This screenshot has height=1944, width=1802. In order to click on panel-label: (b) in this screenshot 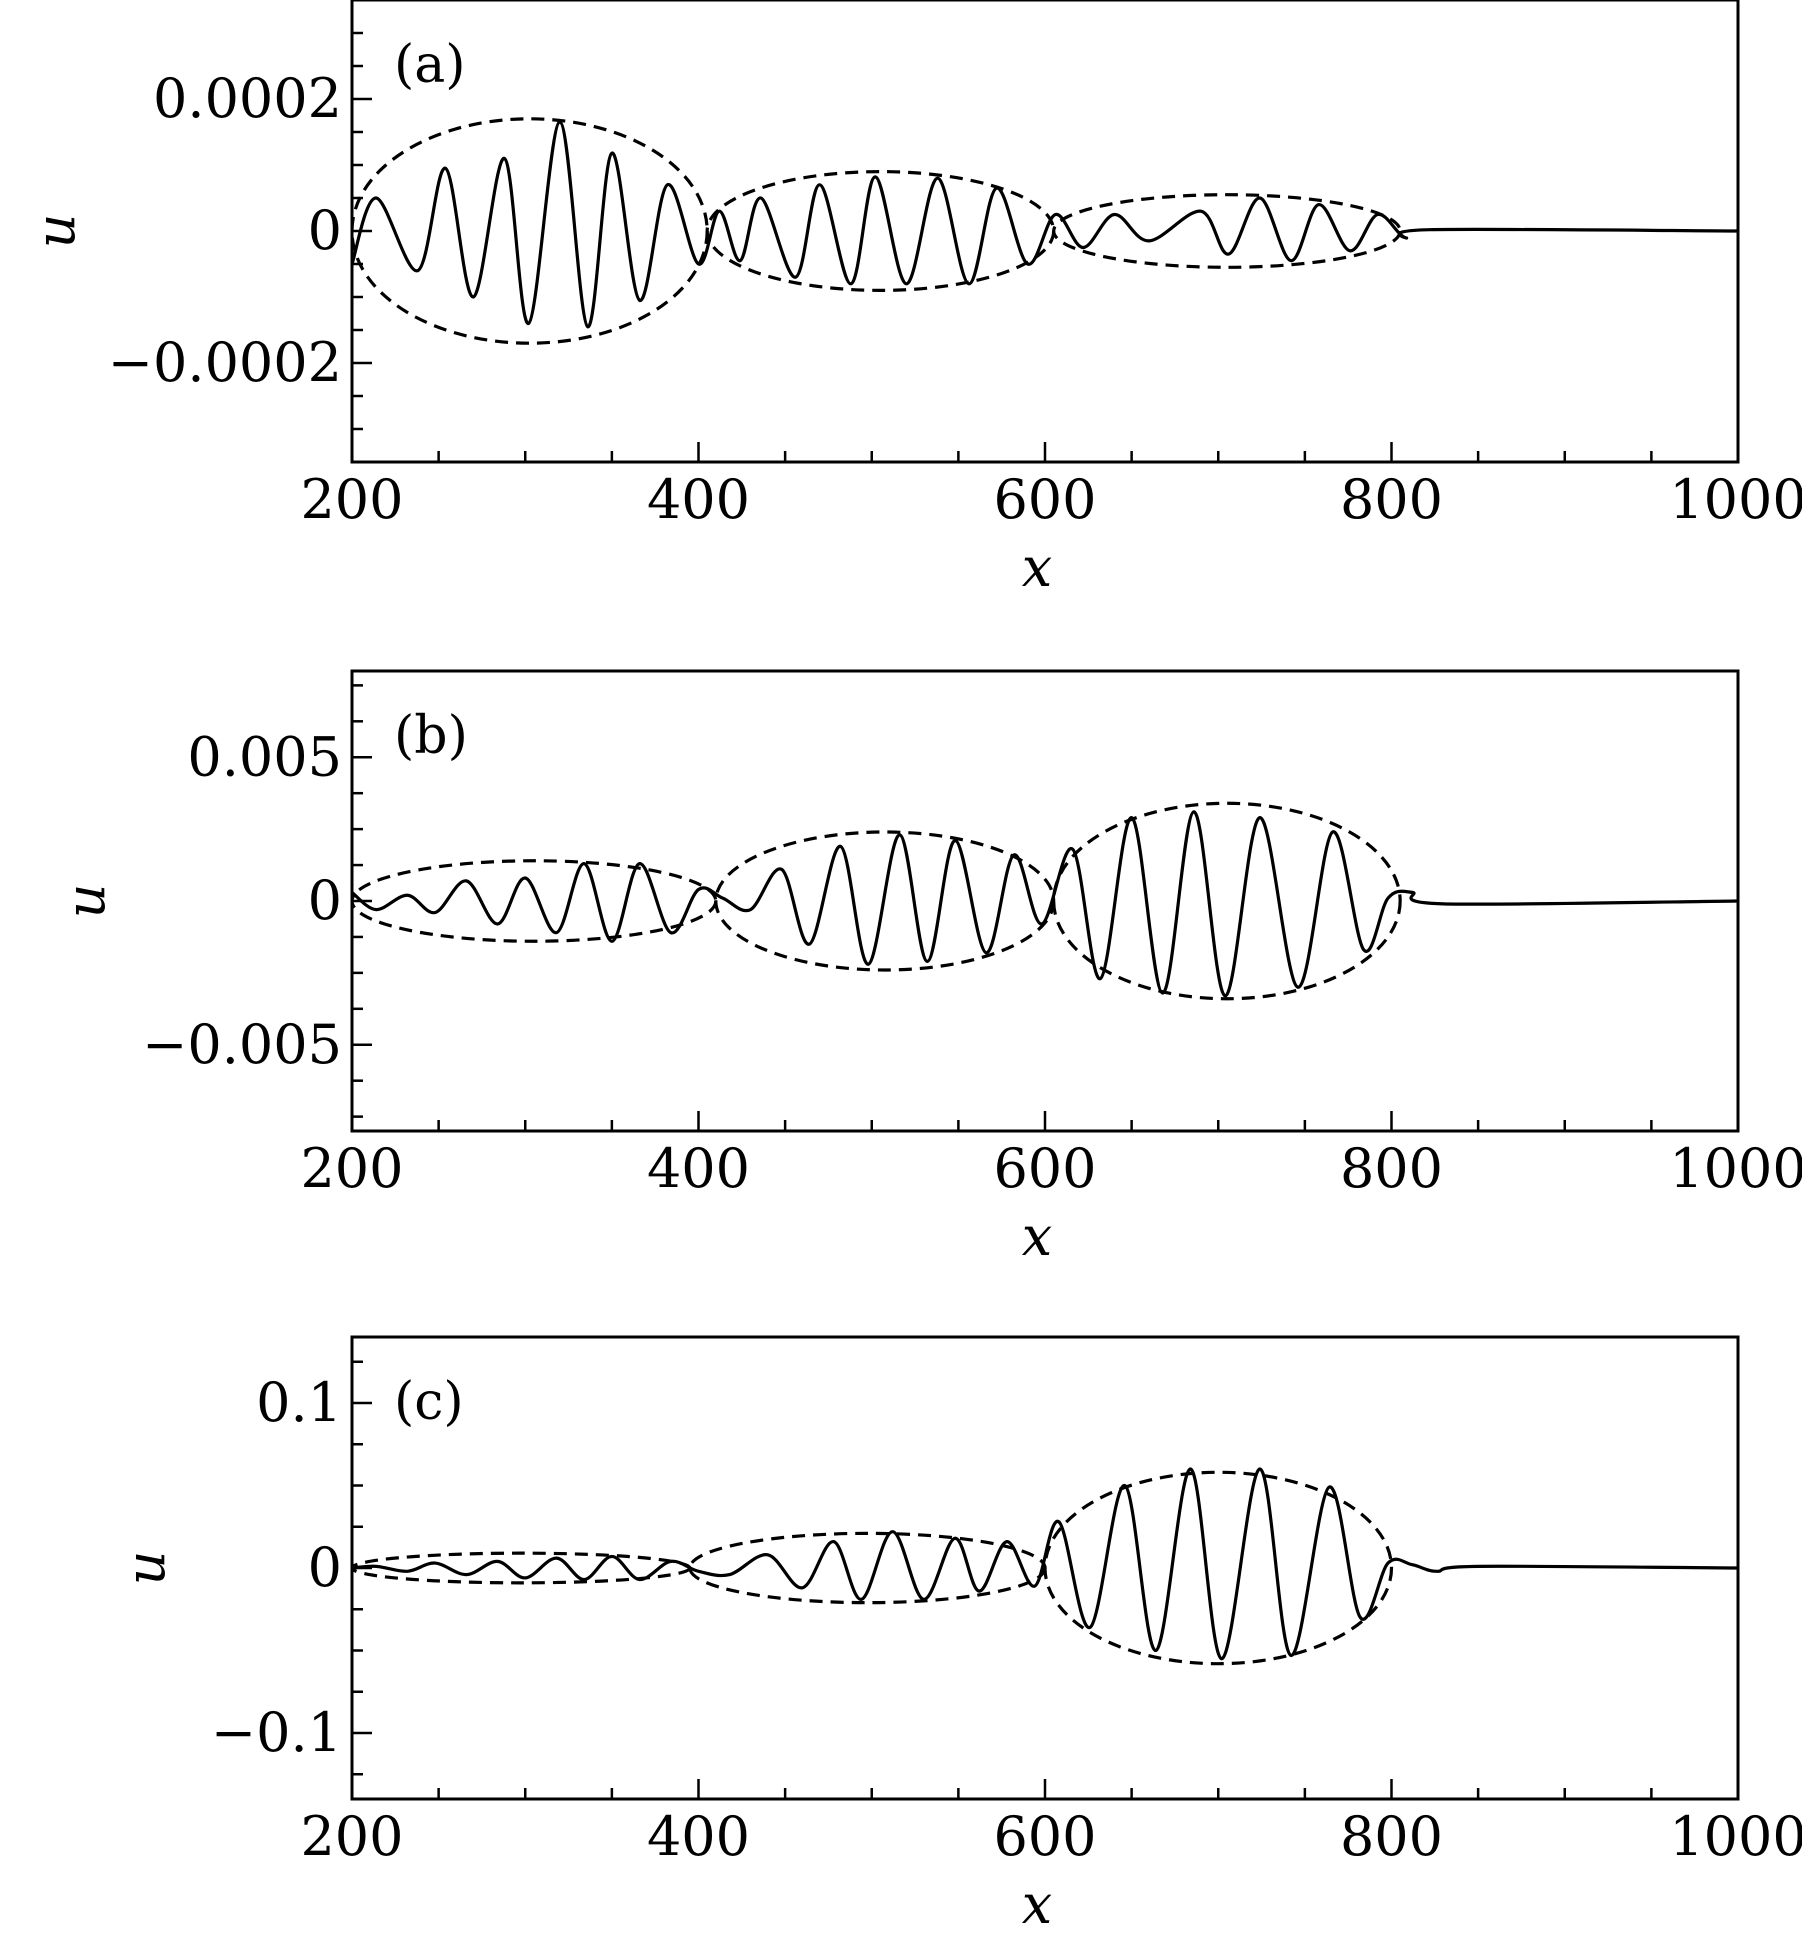, I will do `click(431, 736)`.